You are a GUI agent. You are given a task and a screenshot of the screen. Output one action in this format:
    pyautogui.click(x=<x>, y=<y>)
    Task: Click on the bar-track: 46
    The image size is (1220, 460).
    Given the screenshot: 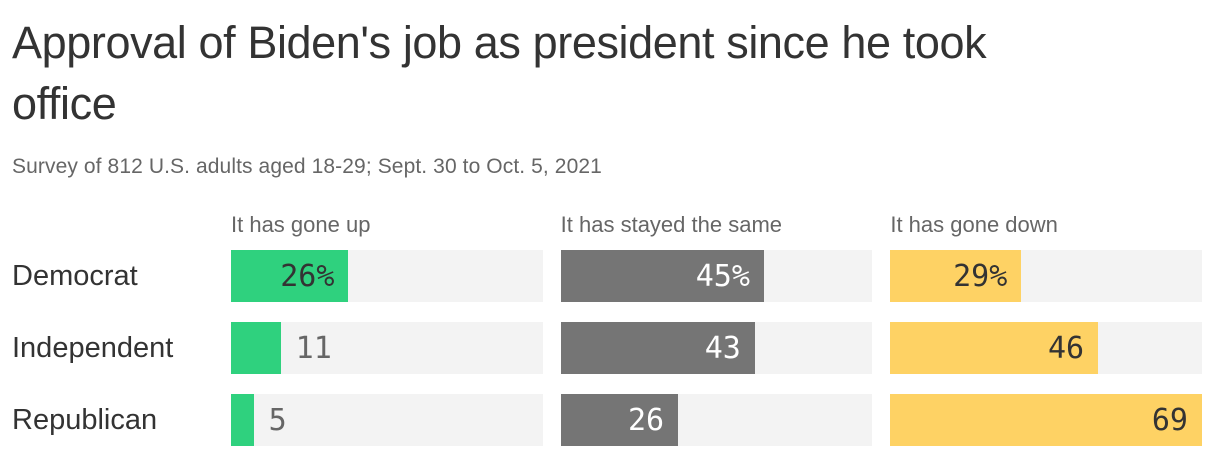 What is the action you would take?
    pyautogui.click(x=1046, y=348)
    